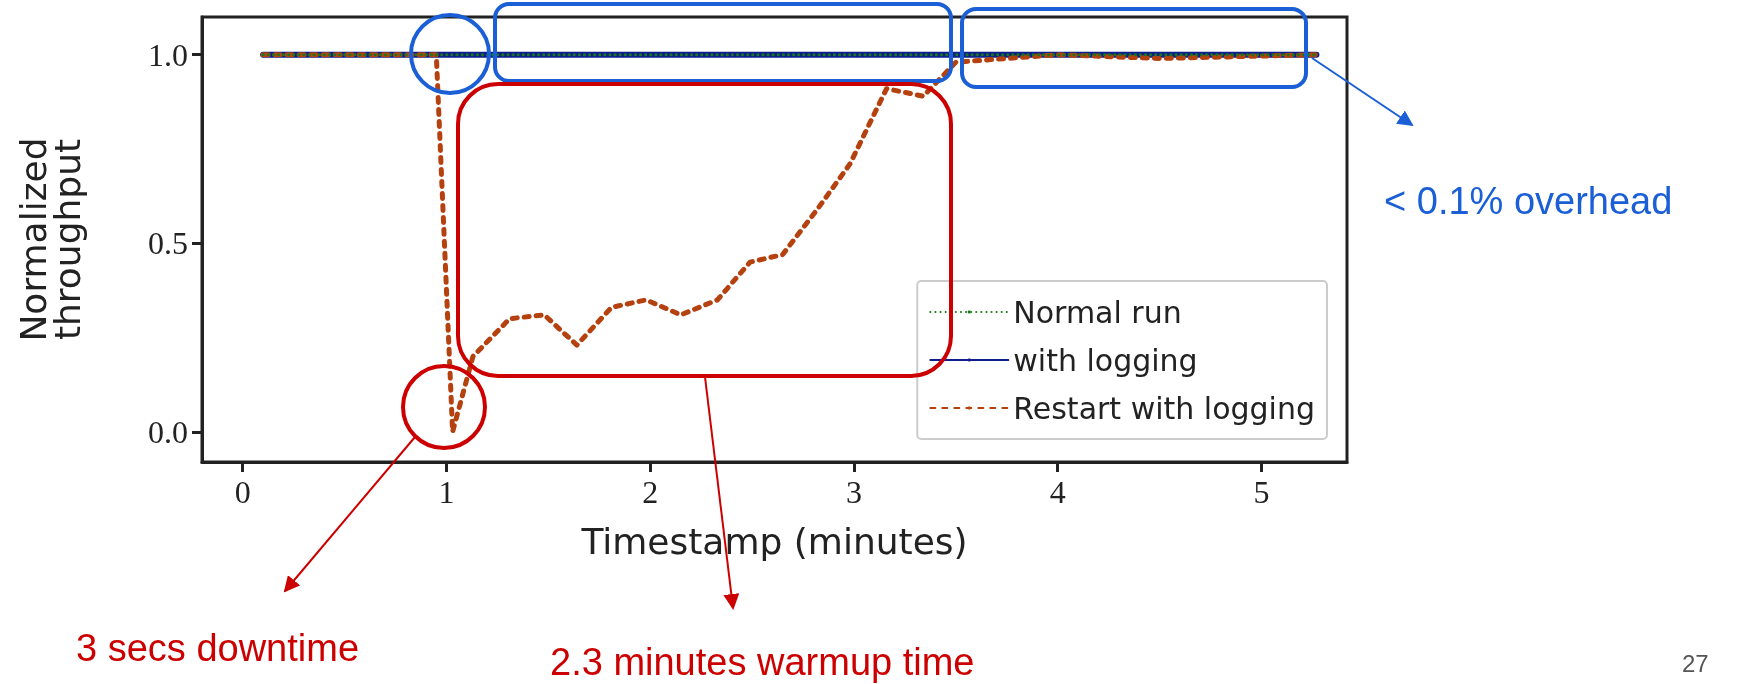 This screenshot has width=1750, height=684. Describe the element at coordinates (762, 662) in the screenshot. I see `text: 2.3 minutes warmup time` at that location.